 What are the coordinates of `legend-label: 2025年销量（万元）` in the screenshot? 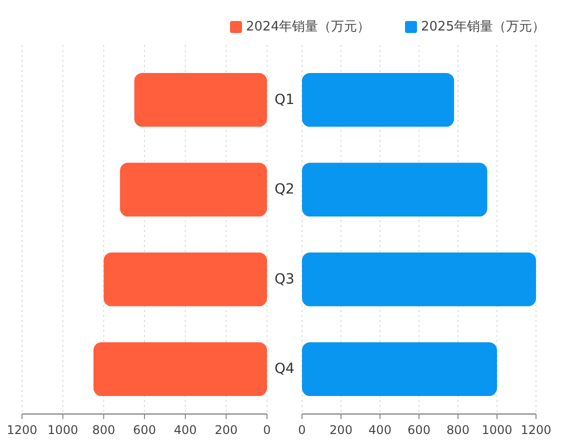 It's located at (483, 27).